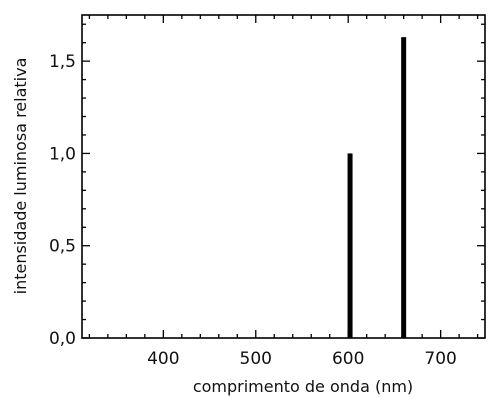  Describe the element at coordinates (62, 247) in the screenshot. I see `y-tick-label: 0,5` at that location.